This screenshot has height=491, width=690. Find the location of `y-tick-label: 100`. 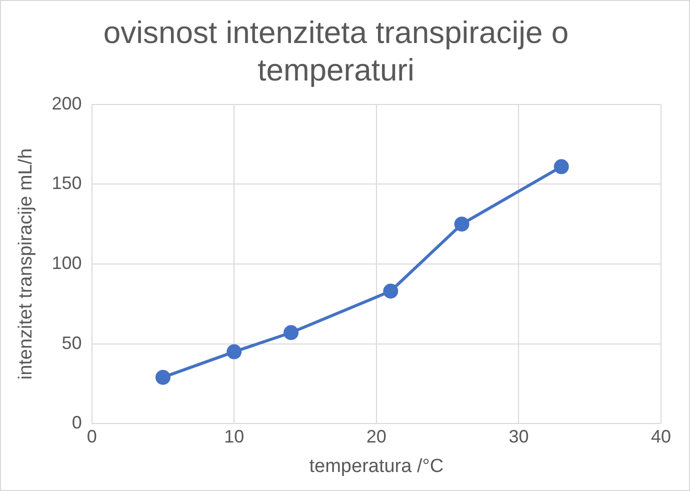

y-tick-label: 100 is located at coordinates (67, 262).